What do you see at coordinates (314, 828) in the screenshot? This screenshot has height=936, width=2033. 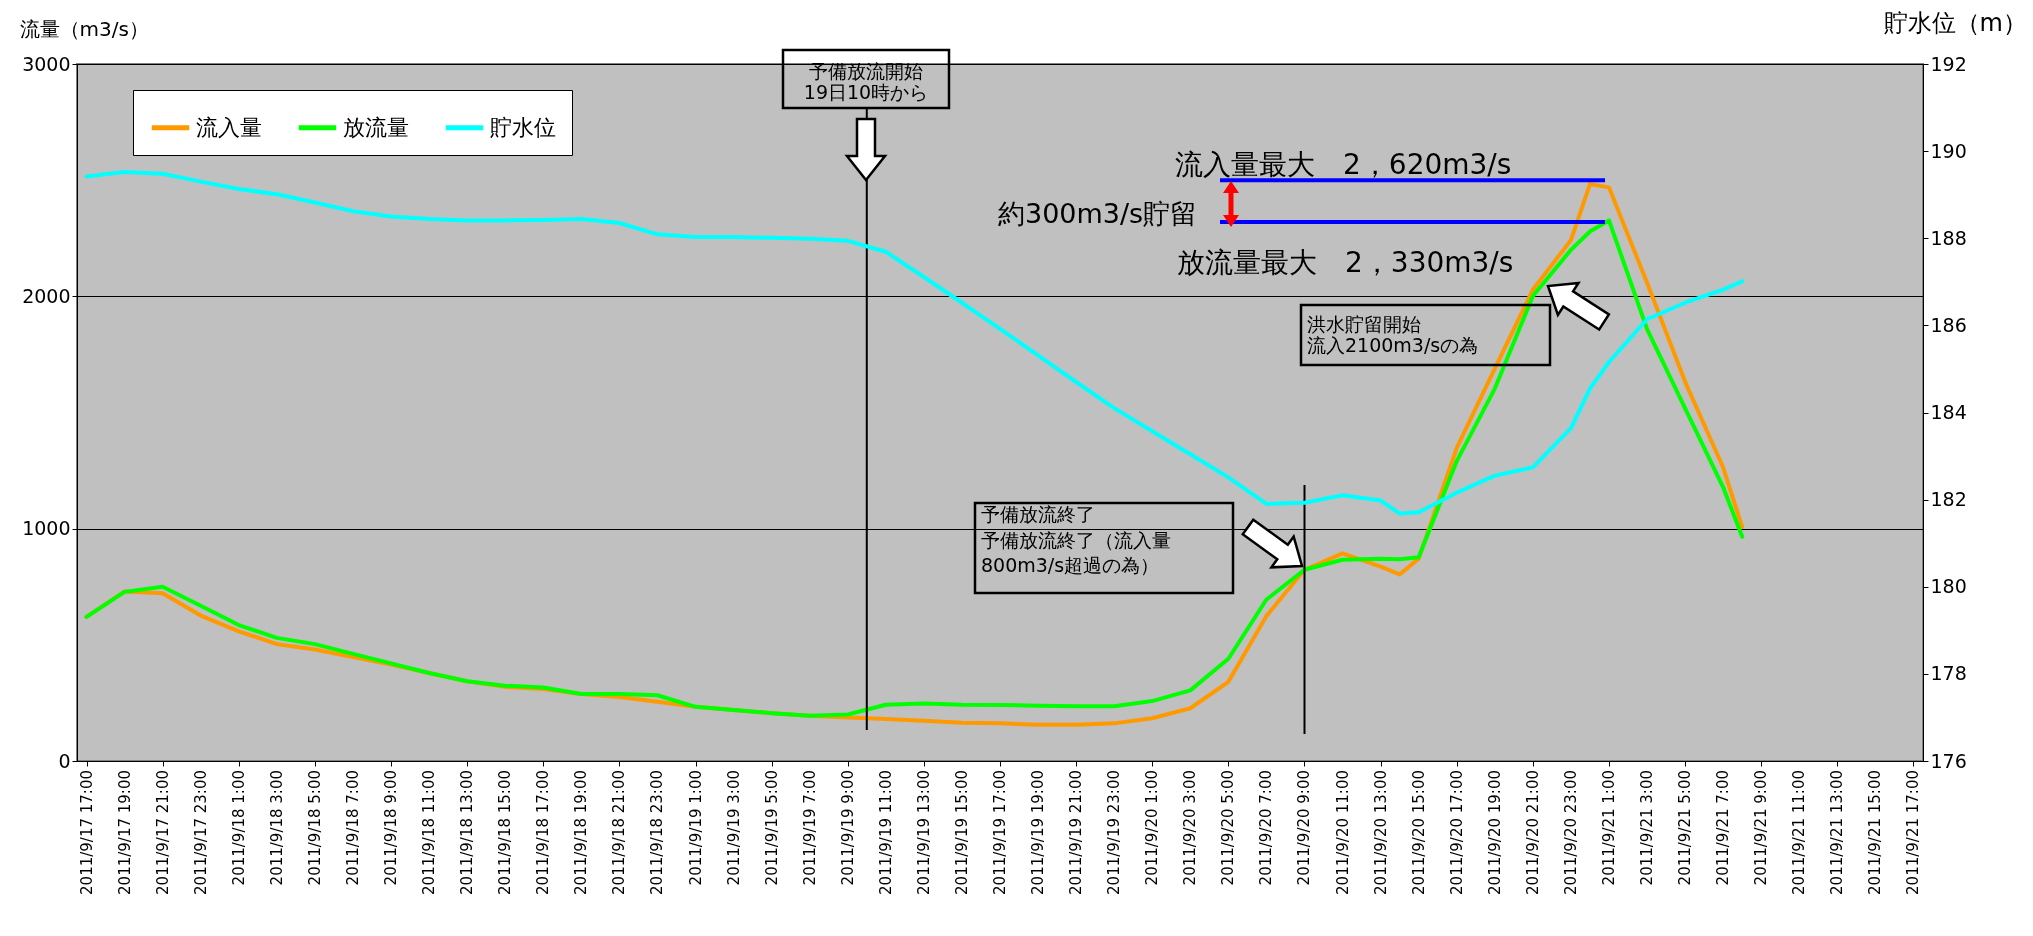 I see `x-tick-label: 2011/9/18 5:00` at bounding box center [314, 828].